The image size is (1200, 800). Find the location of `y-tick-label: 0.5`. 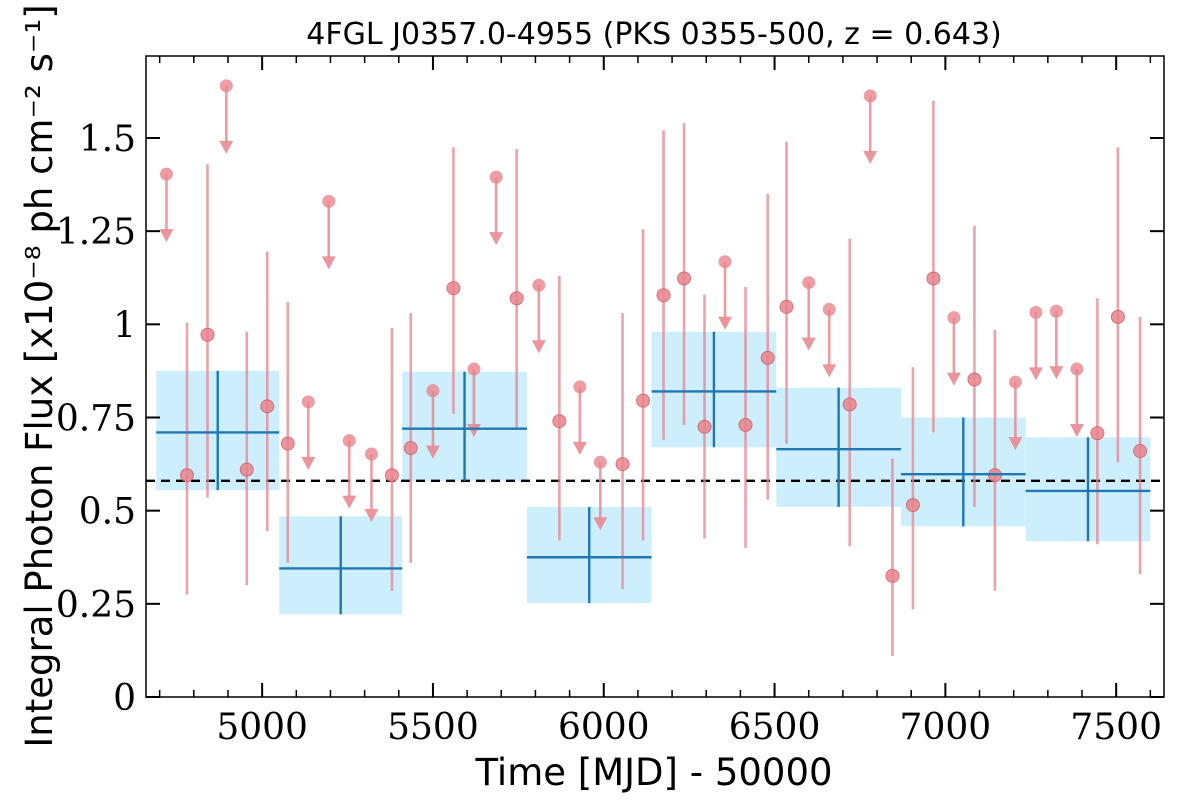

y-tick-label: 0.5 is located at coordinates (107, 512).